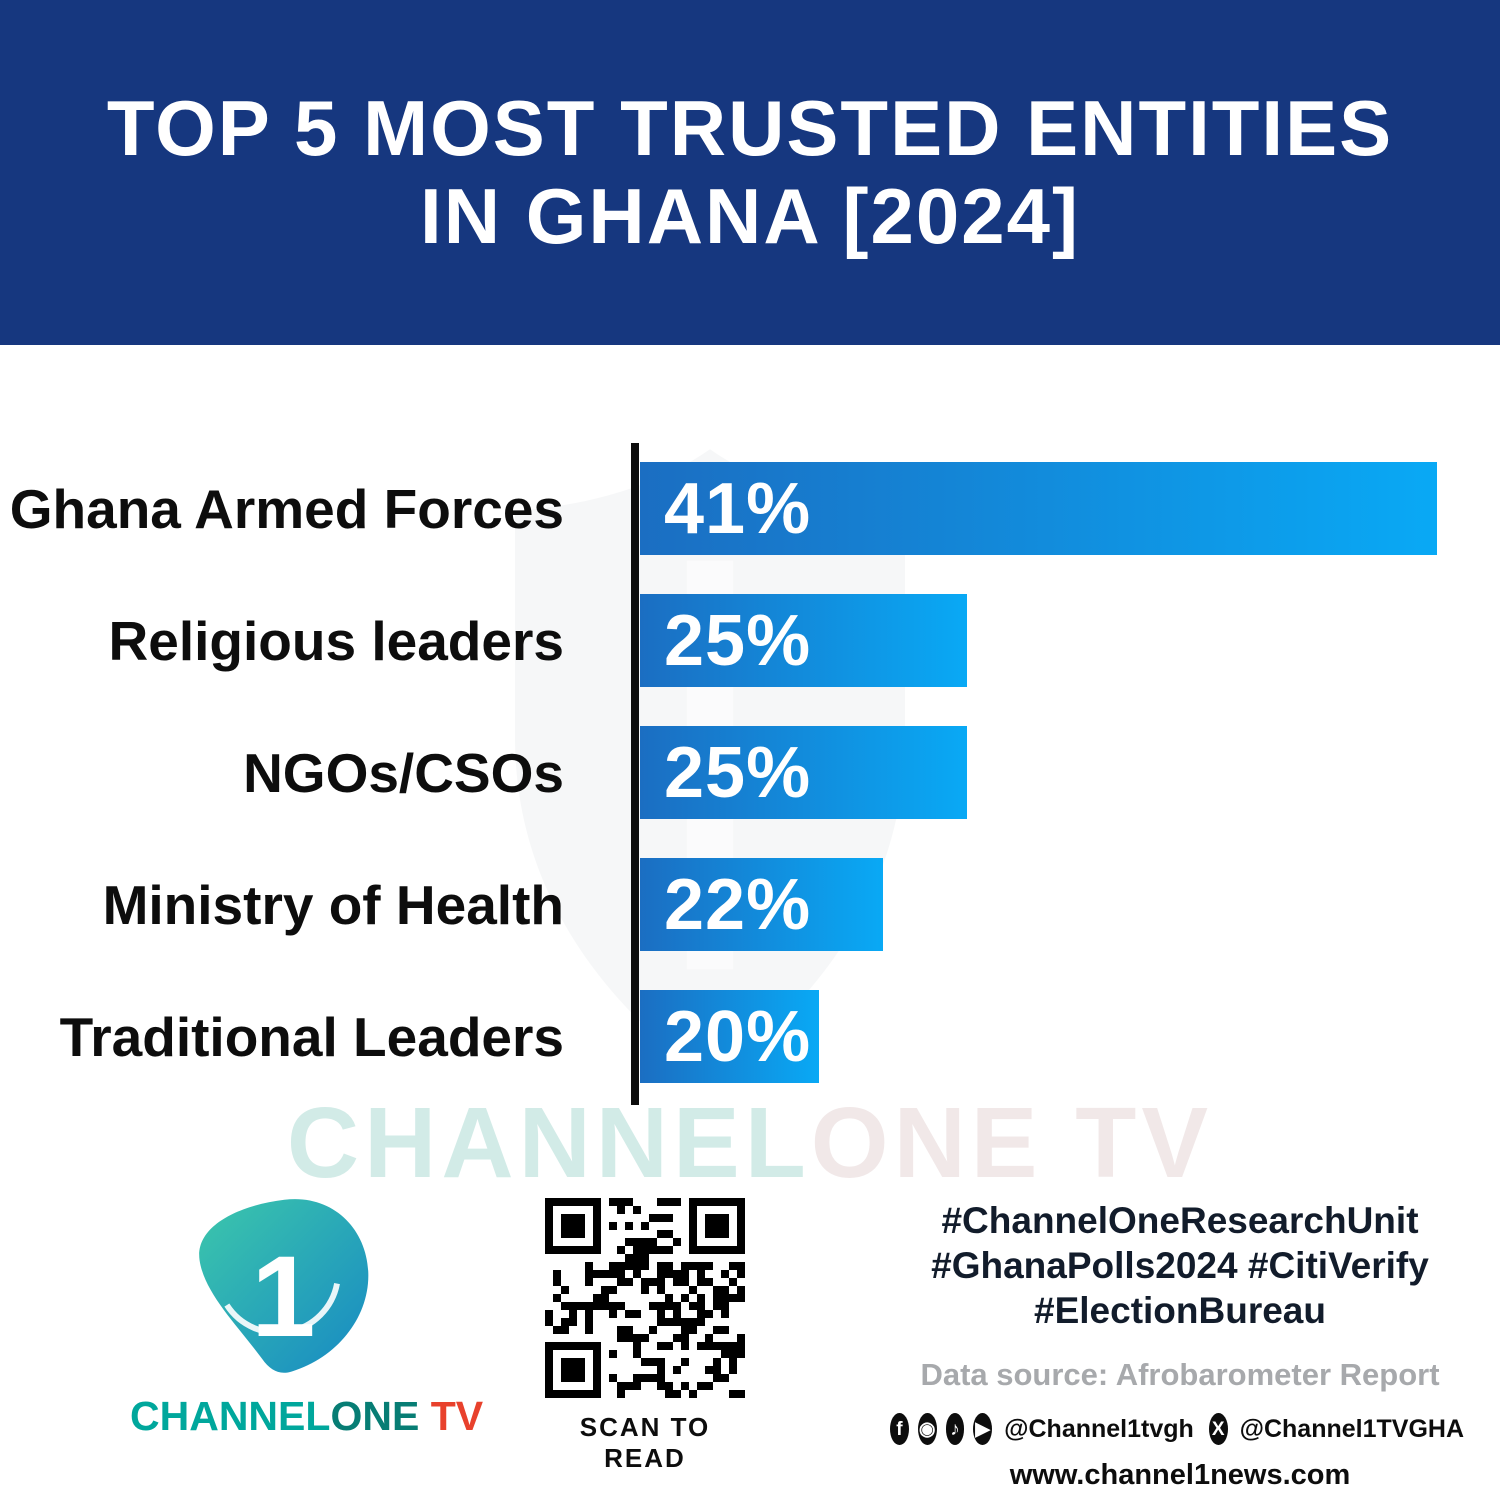 The image size is (1500, 1500). What do you see at coordinates (1180, 1475) in the screenshot?
I see `website-url: www.channel1news.com` at bounding box center [1180, 1475].